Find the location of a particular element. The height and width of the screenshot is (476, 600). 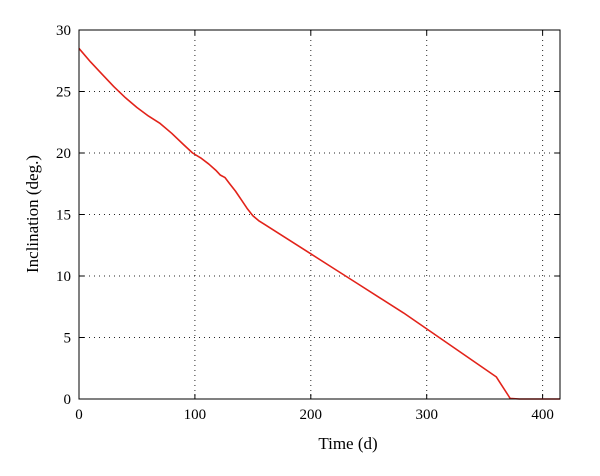

x-tick-label: 300 is located at coordinates (426, 415).